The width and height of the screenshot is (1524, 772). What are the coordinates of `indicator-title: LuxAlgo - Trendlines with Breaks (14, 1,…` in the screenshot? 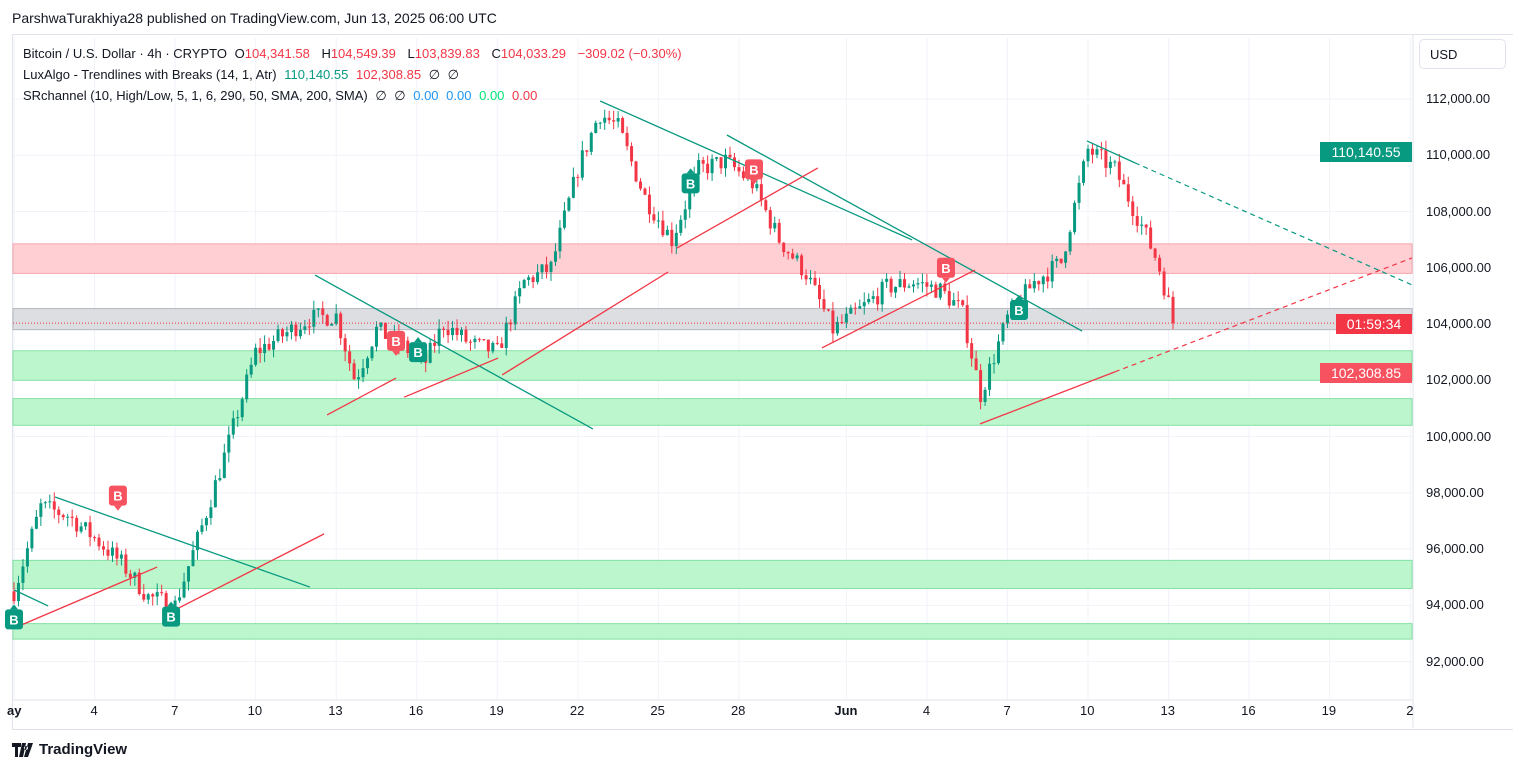 It's located at (150, 74).